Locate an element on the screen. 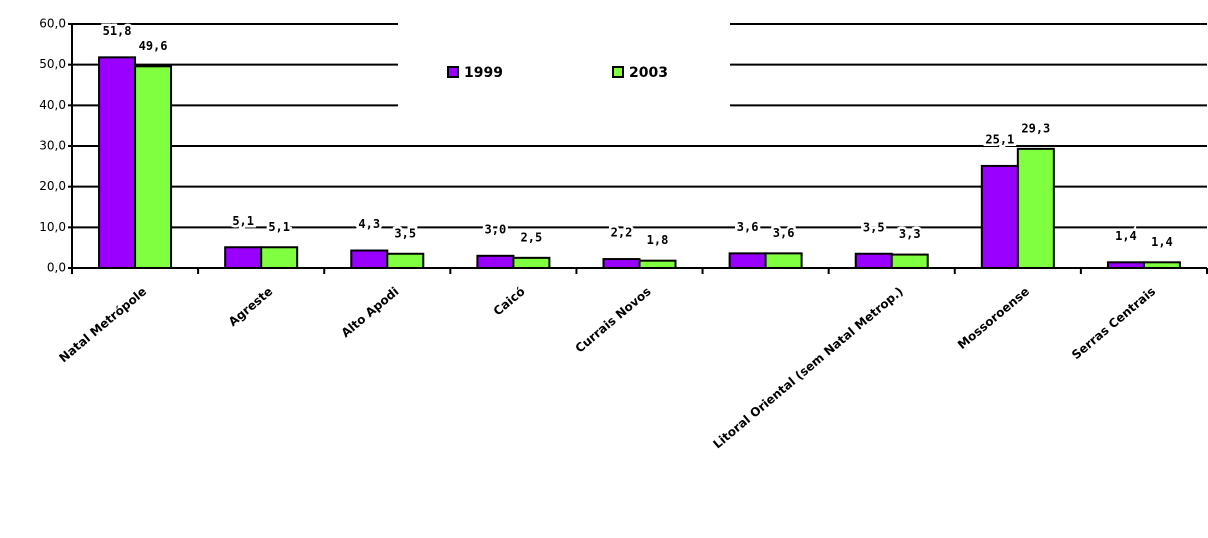 Image resolution: width=1208 pixels, height=538 pixels. value-label: 1,8 is located at coordinates (658, 240).